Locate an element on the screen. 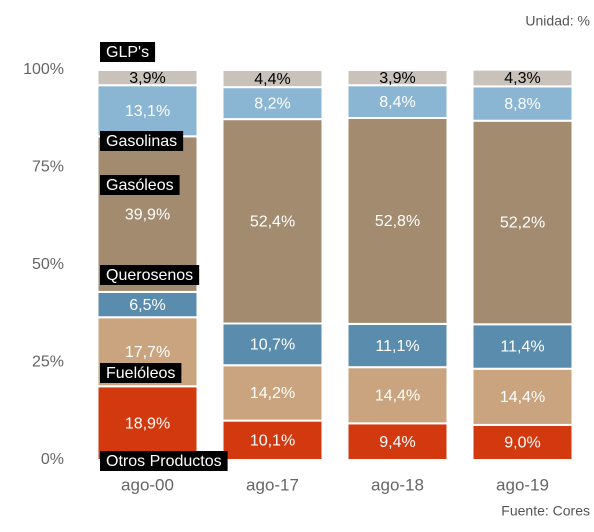  y-tick-label: 25% is located at coordinates (48, 362).